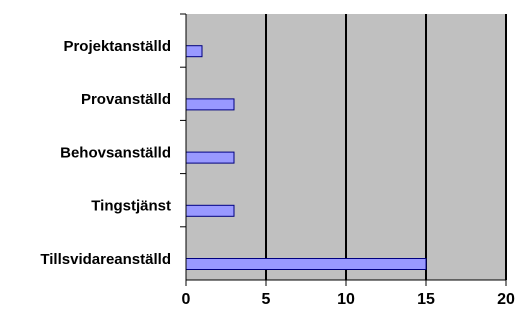 The image size is (519, 322). I want to click on x-tick-label: 20, so click(506, 299).